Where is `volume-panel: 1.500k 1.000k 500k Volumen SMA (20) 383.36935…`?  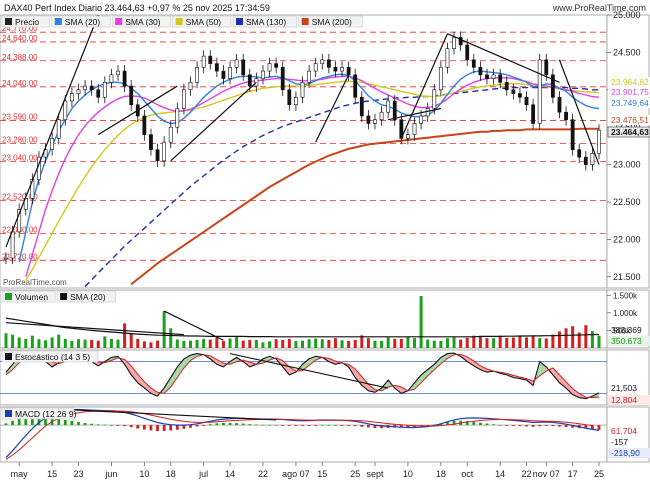 volume-panel: 1.500k 1.000k 500k Volumen SMA (20) 383.36935… is located at coordinates (325, 319).